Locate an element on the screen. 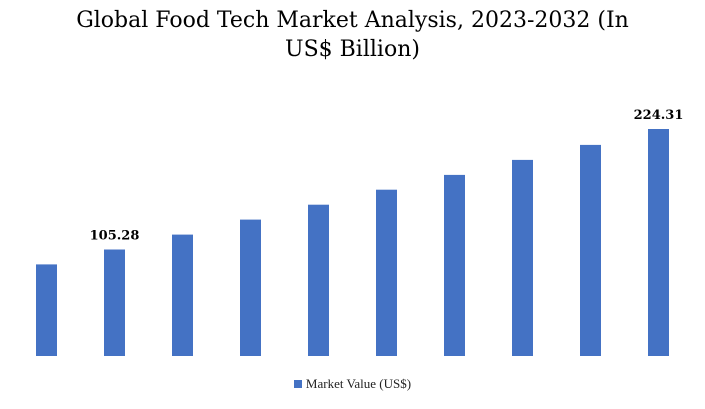 The height and width of the screenshot is (409, 705). bar-2032 is located at coordinates (658, 242).